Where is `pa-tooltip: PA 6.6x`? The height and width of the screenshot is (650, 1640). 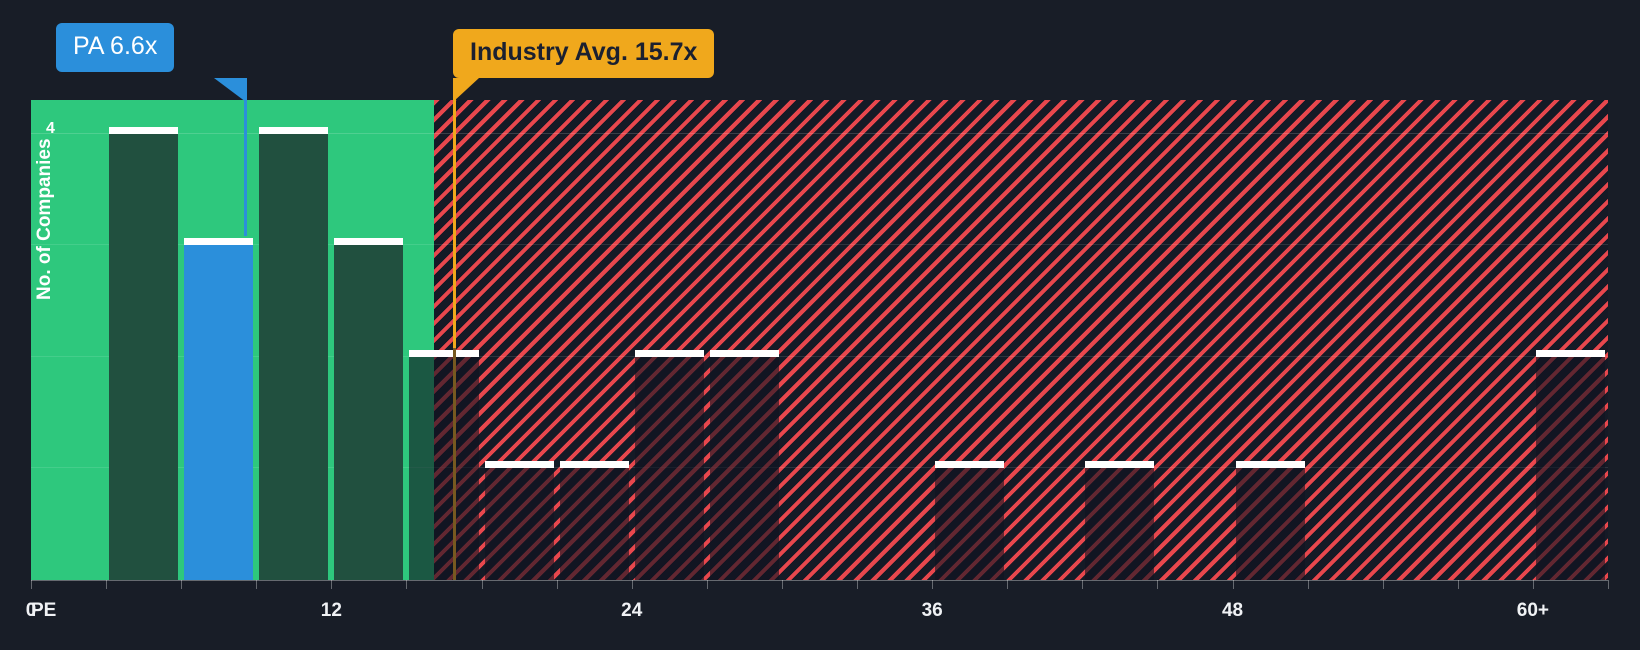 pa-tooltip: PA 6.6x is located at coordinates (115, 47).